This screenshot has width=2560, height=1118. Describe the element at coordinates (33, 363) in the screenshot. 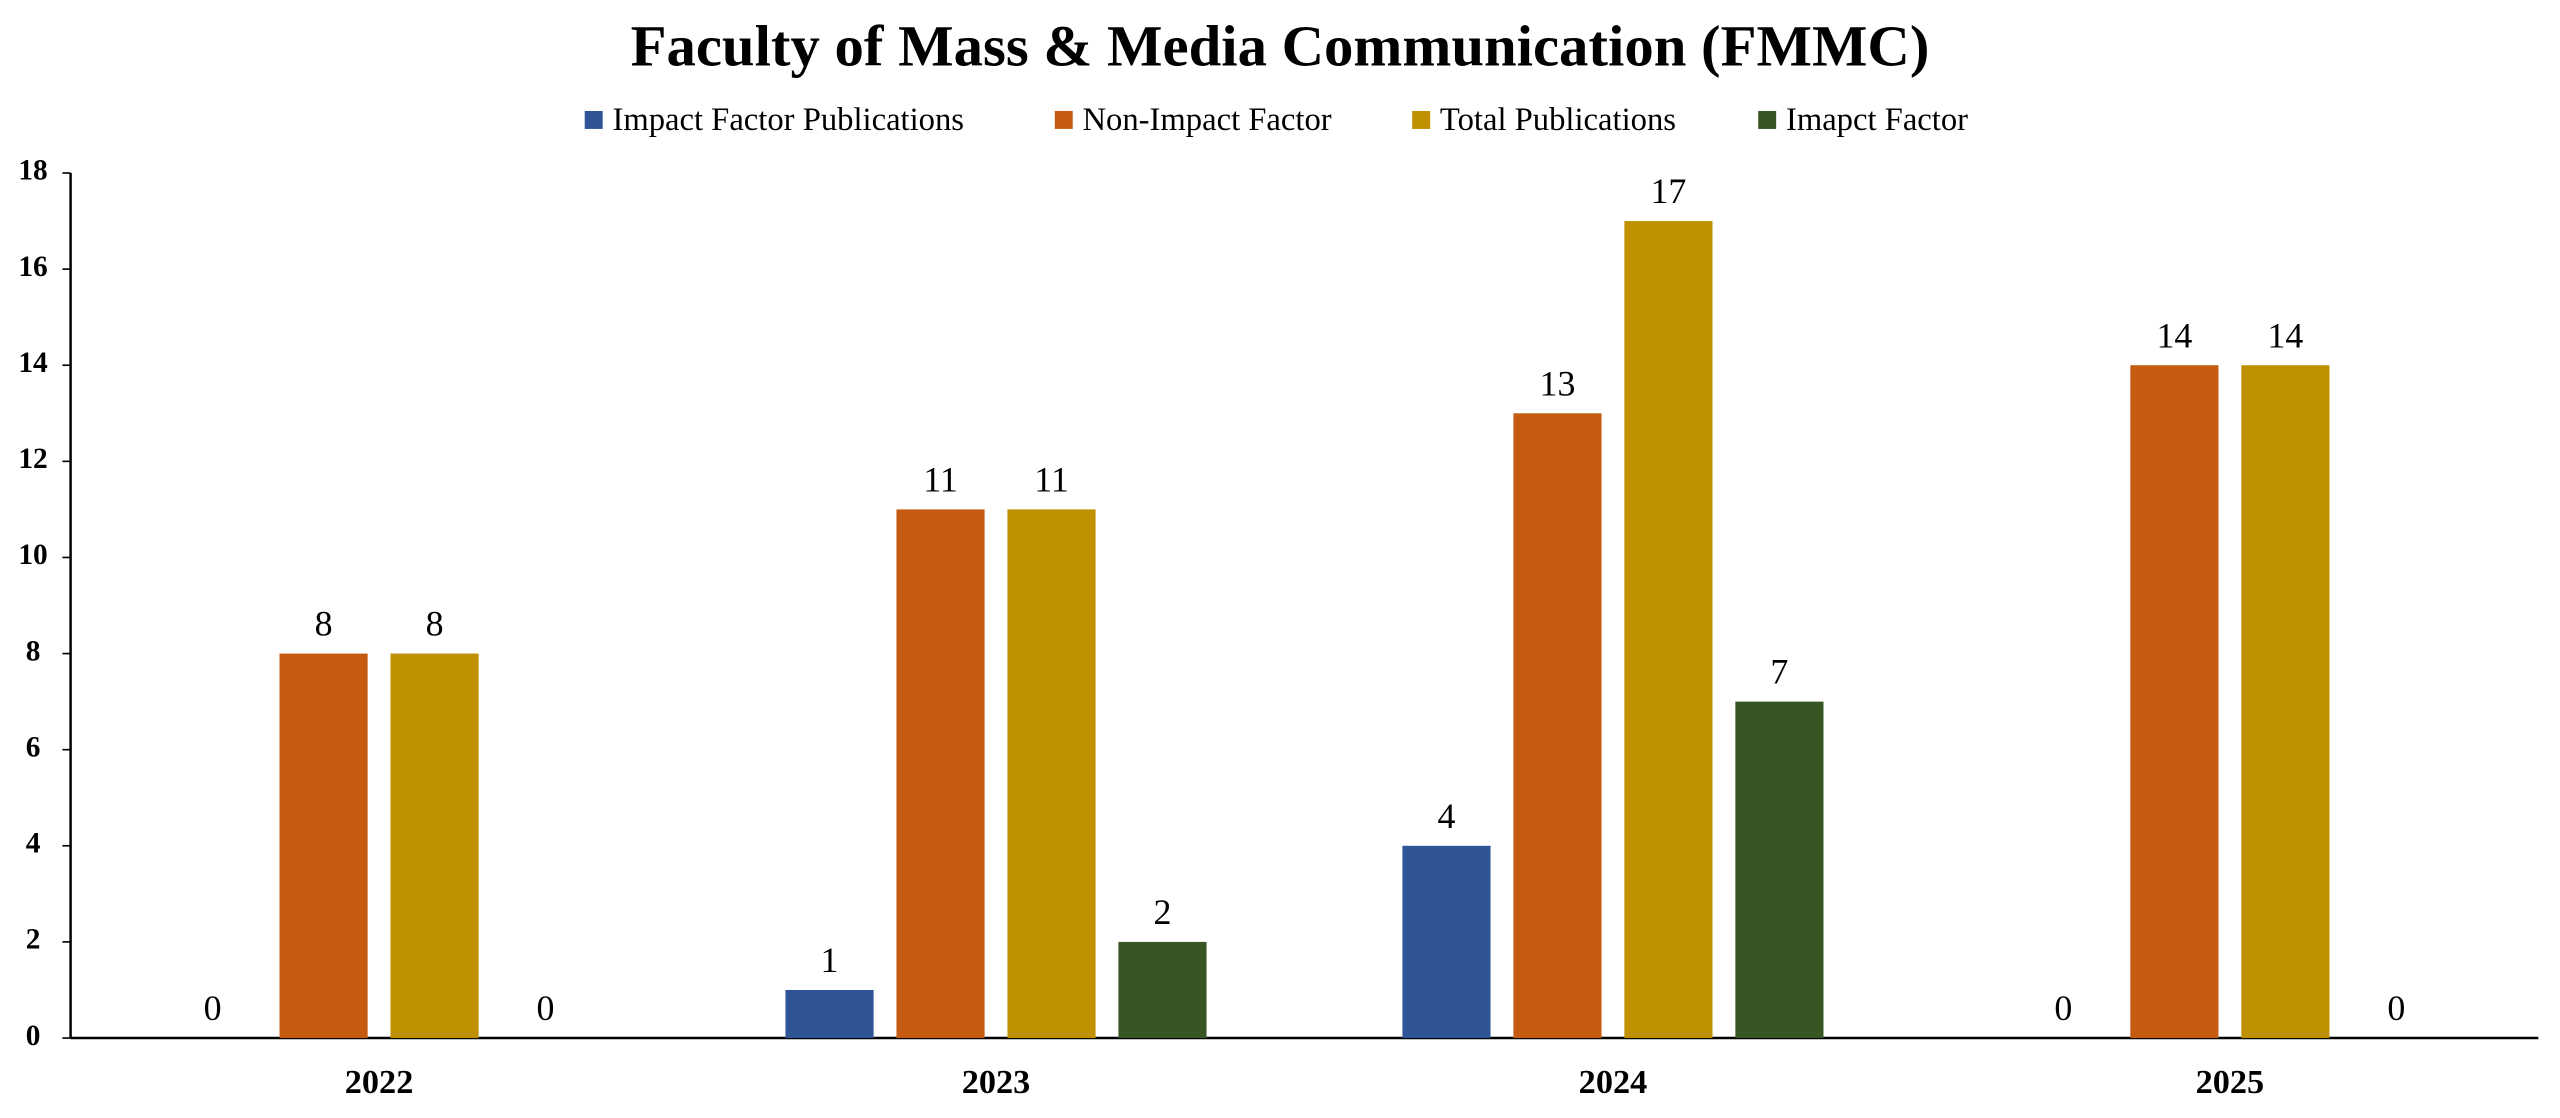

I see `y-tick-label: 14` at that location.